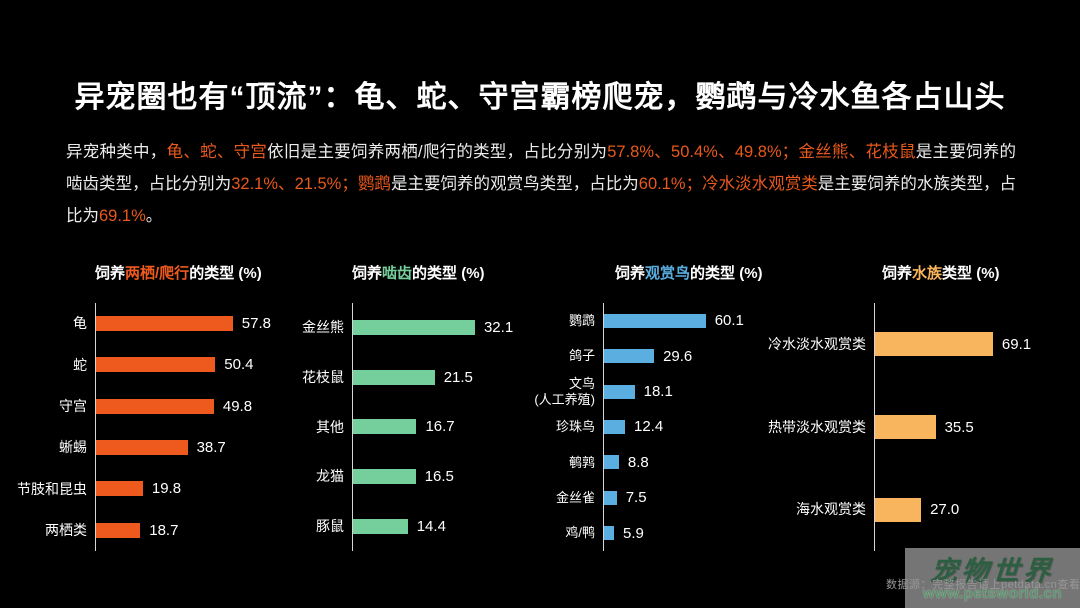 Image resolution: width=1080 pixels, height=608 pixels. Describe the element at coordinates (648, 427) in the screenshot. I see `value-label: 12.4` at that location.